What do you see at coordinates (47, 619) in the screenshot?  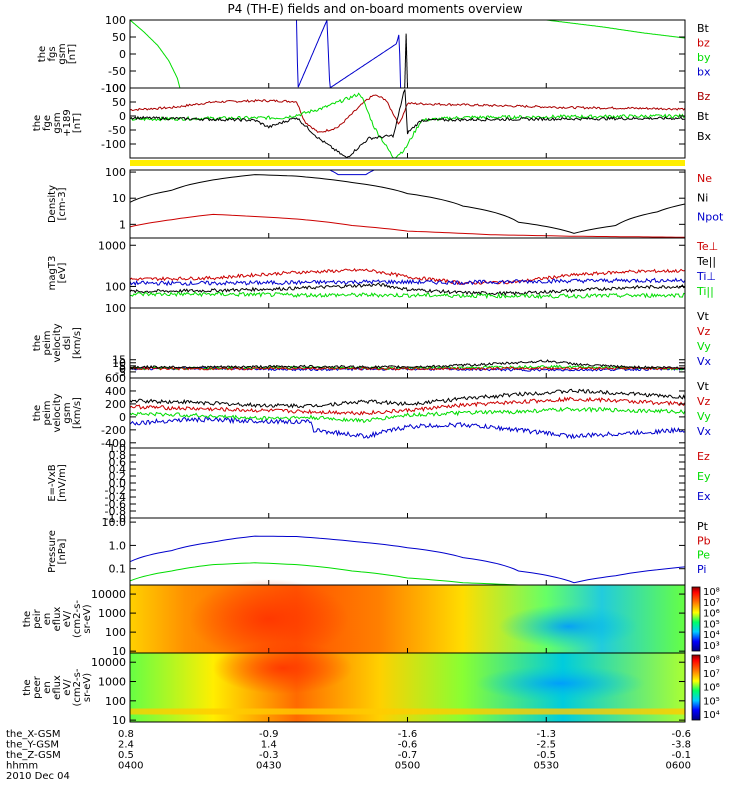 I see `peir-ylabel-line: en` at bounding box center [47, 619].